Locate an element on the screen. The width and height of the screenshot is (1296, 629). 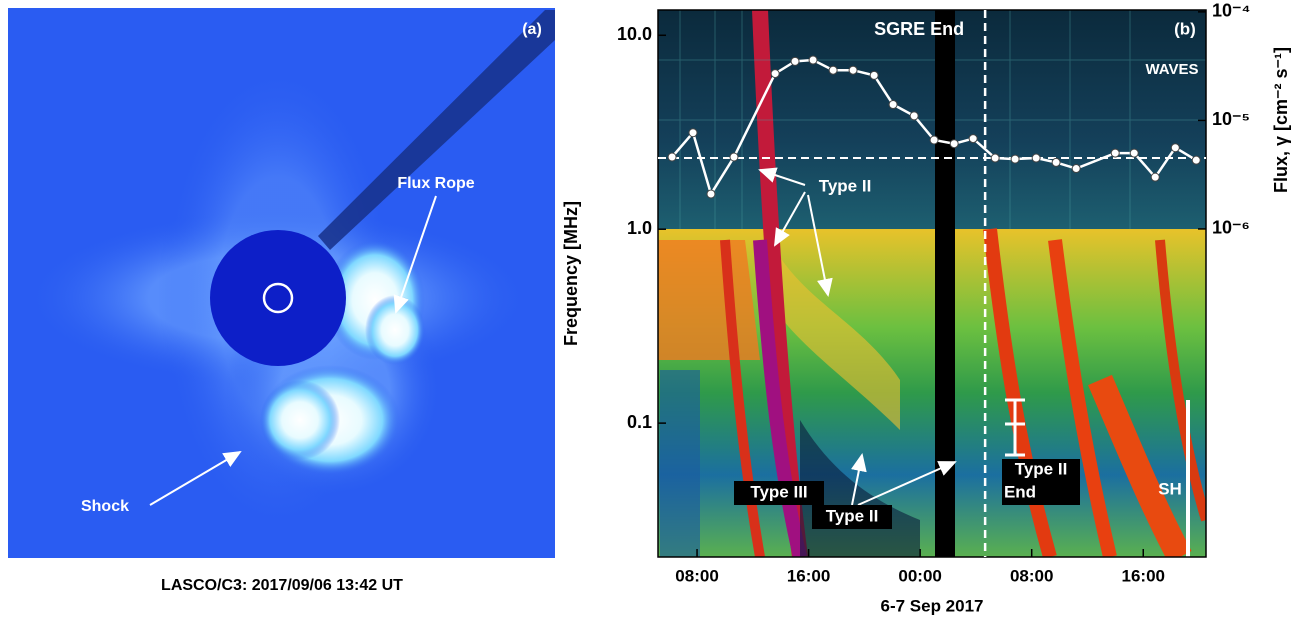
instrument-label: WAVES is located at coordinates (1171, 69).